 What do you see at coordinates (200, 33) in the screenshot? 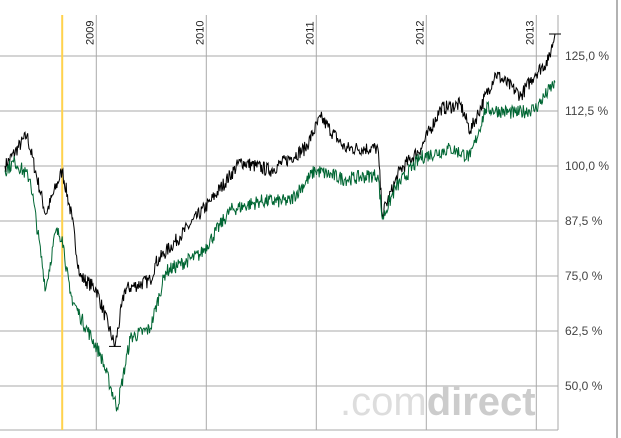
I see `x-tick-label: 2010` at bounding box center [200, 33].